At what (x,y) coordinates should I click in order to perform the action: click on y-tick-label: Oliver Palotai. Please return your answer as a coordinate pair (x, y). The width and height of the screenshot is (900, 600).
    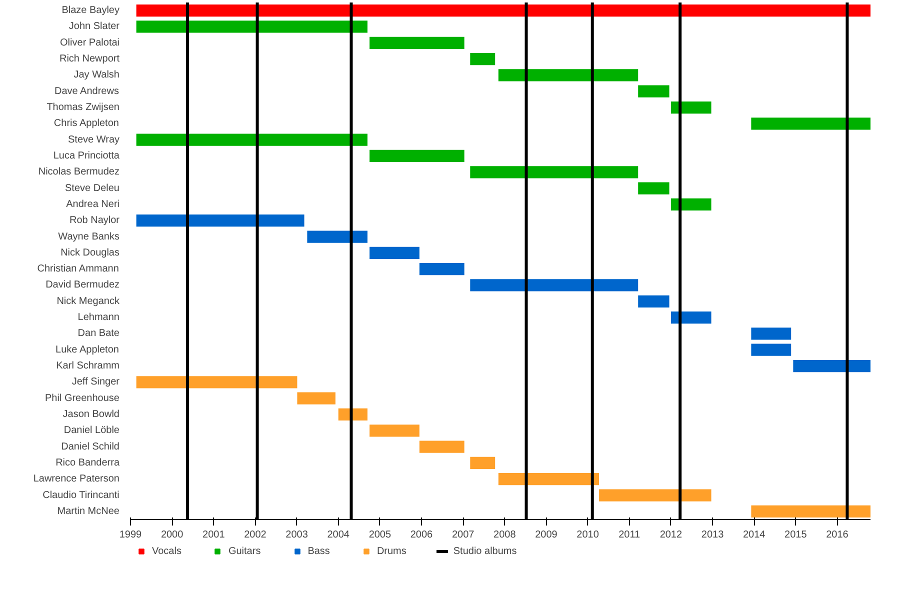
    Looking at the image, I should click on (90, 42).